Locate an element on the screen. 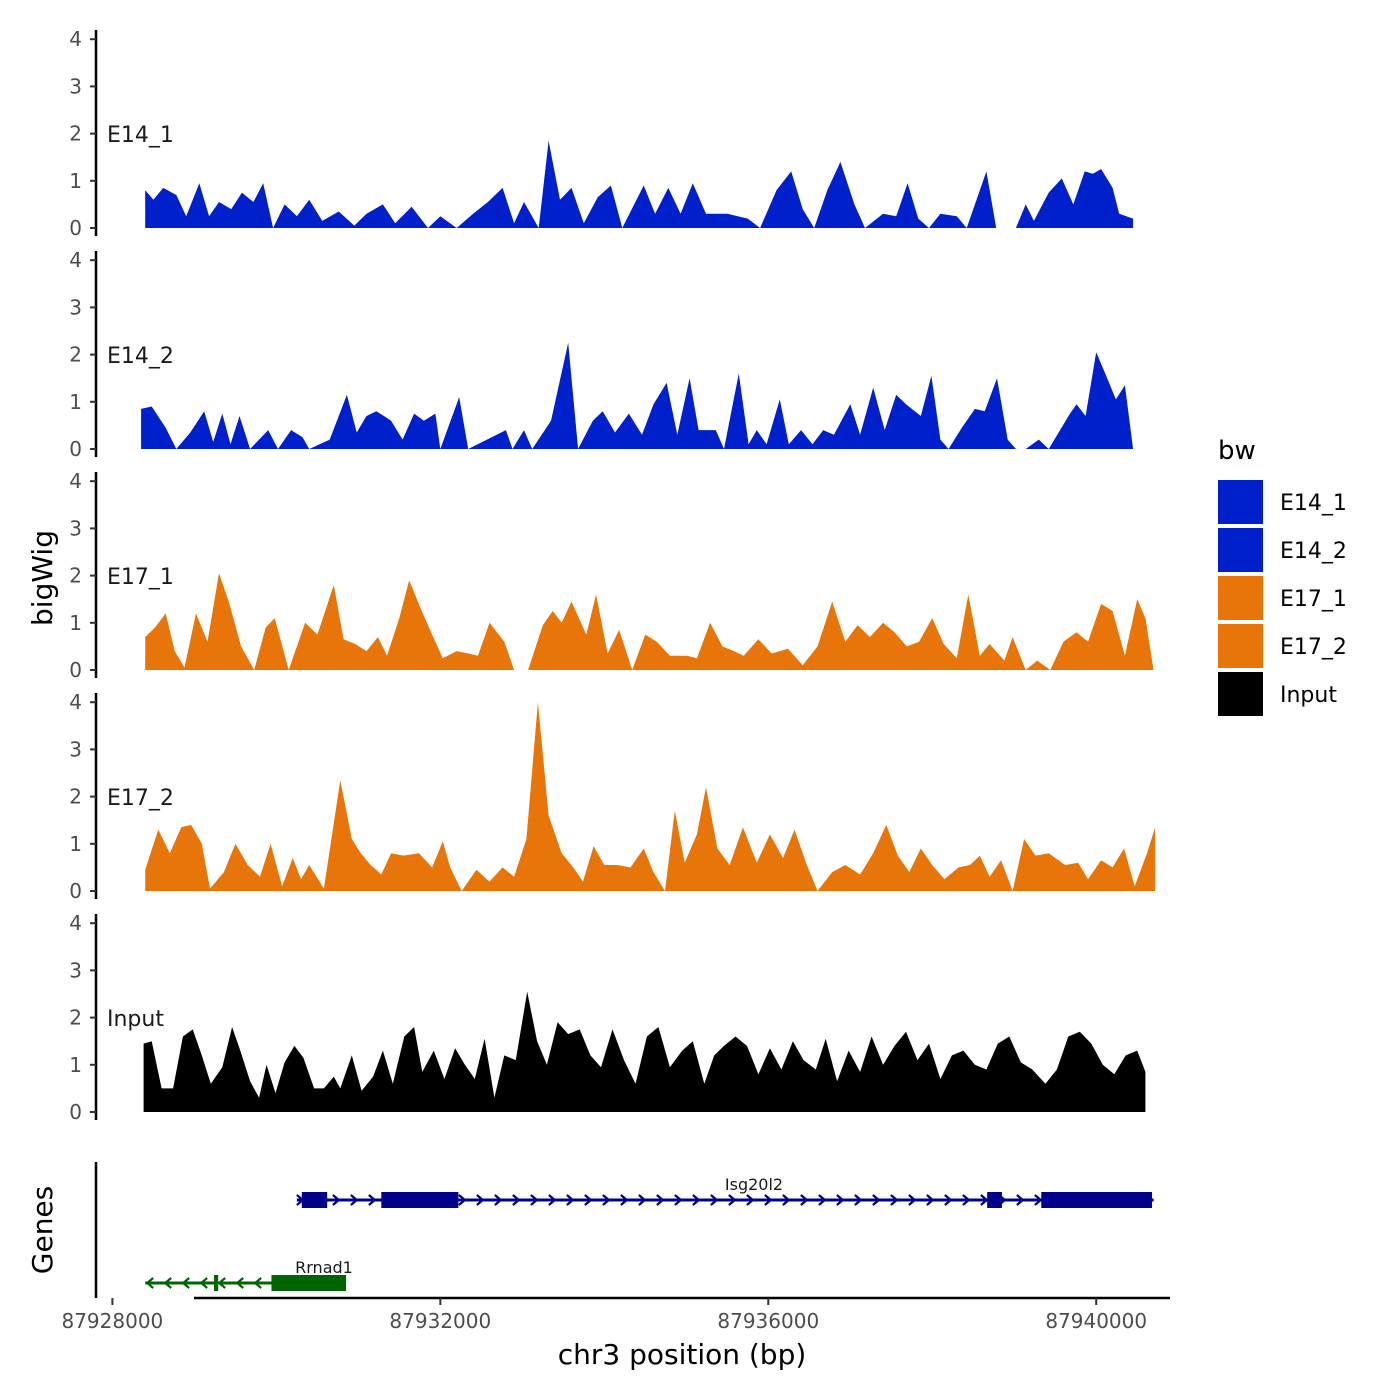  facet-label: E17_2 is located at coordinates (140, 798).